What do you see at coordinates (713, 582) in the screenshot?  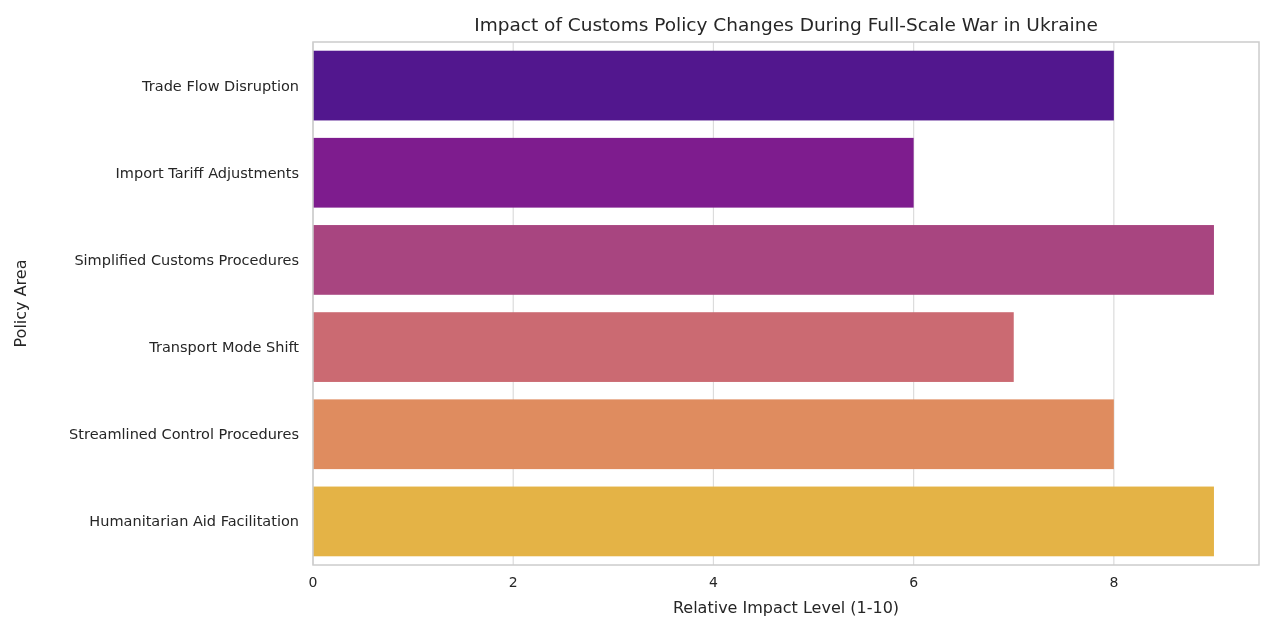 I see `x-tick-label: 4` at bounding box center [713, 582].